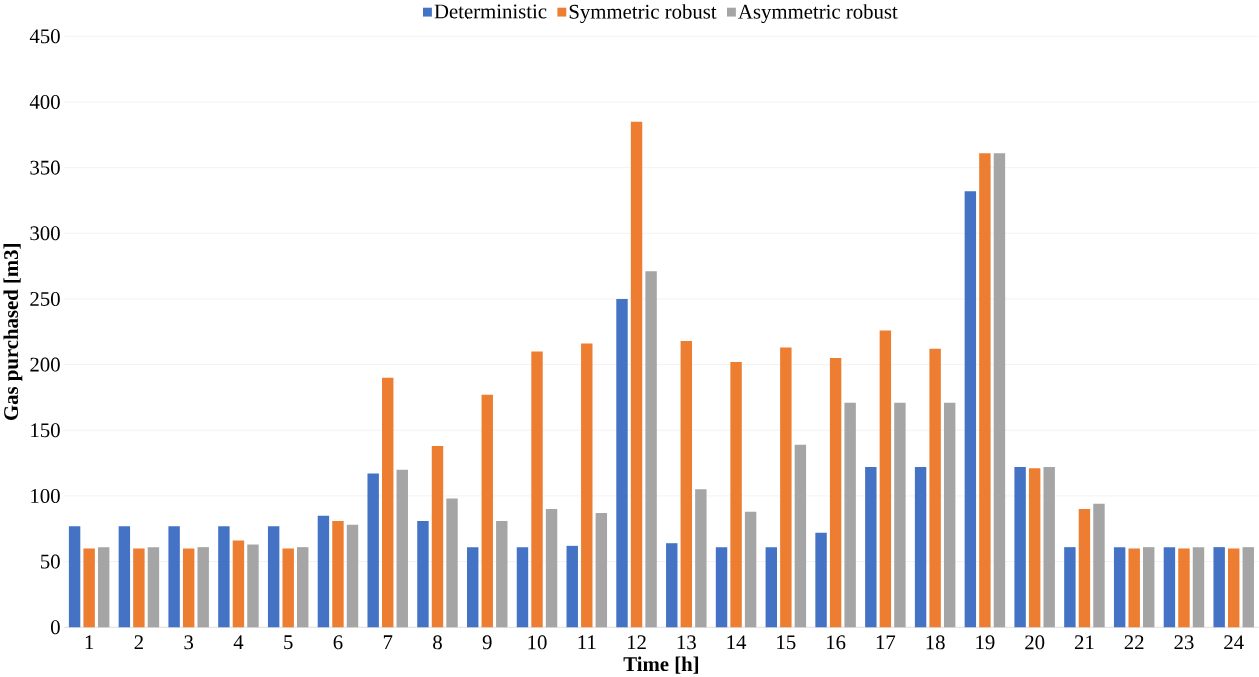 Image resolution: width=1259 pixels, height=677 pixels. Describe the element at coordinates (1134, 642) in the screenshot. I see `x-tick-label: 22` at that location.